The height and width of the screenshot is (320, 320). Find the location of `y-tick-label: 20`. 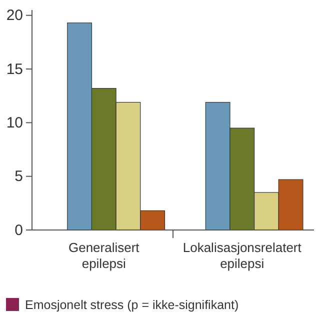

y-tick-label: 20 is located at coordinates (14, 15).